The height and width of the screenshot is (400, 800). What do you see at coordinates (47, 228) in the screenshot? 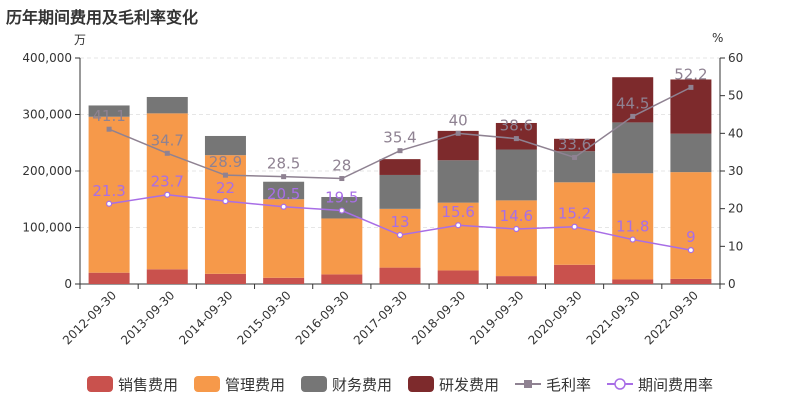
I see `left-axis-tick-label: 100,000` at bounding box center [47, 228].